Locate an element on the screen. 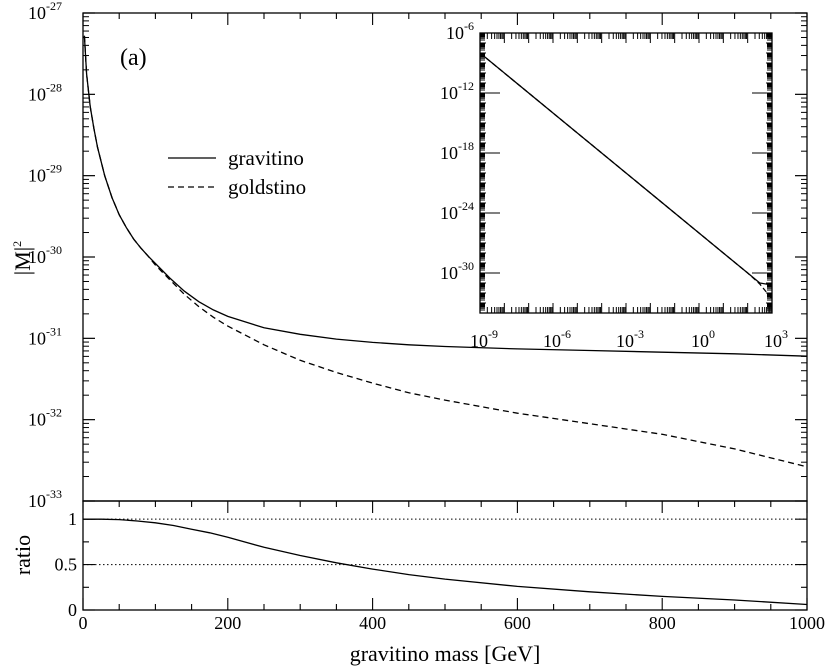 This screenshot has height=666, width=830. main-y-tick-label: 10-30 is located at coordinates (45, 255).